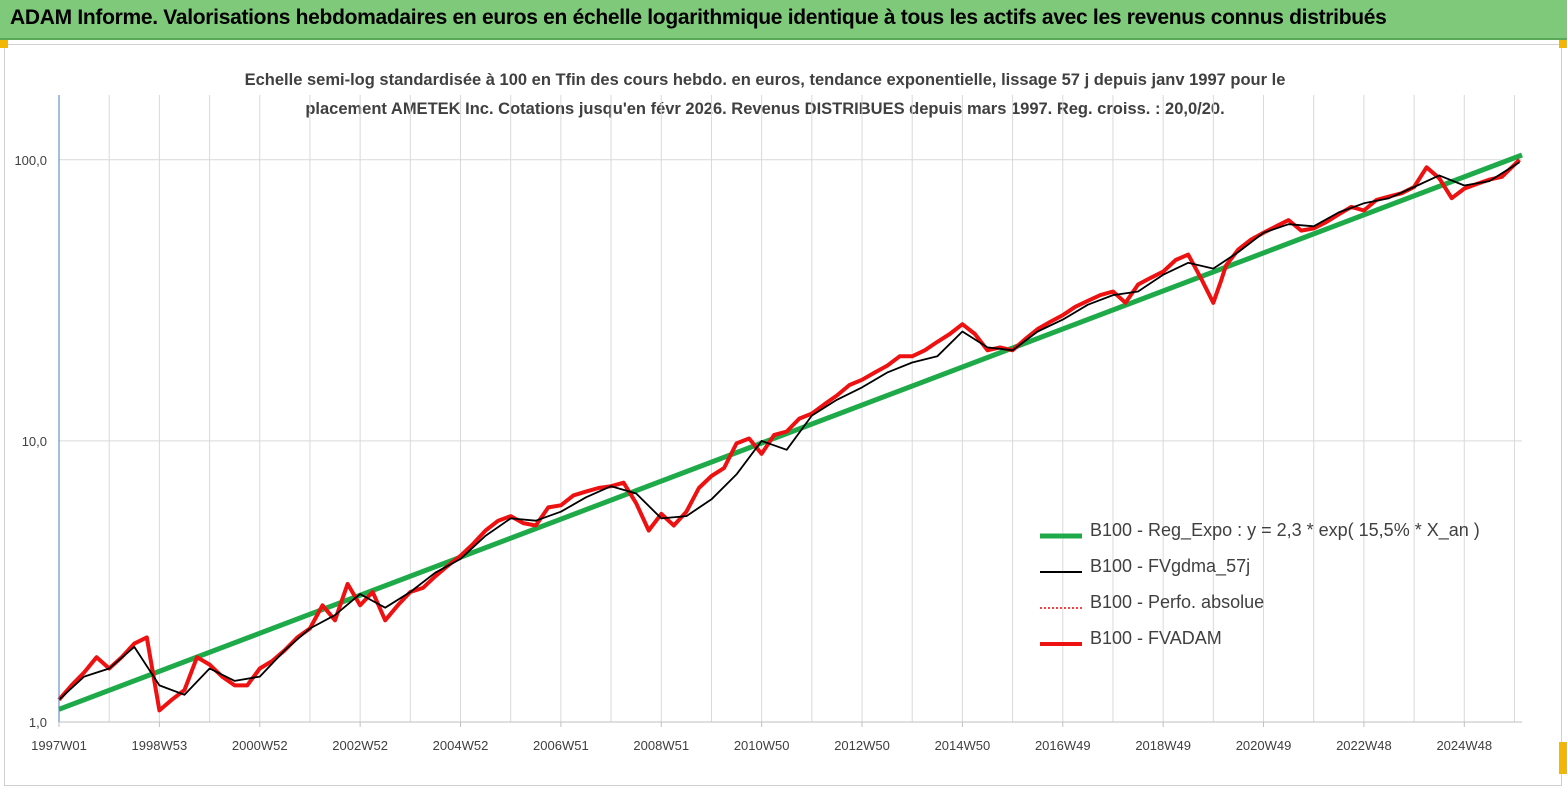 This screenshot has height=790, width=1567. Describe the element at coordinates (461, 745) in the screenshot. I see `x-tick-label: 2004W52` at that location.